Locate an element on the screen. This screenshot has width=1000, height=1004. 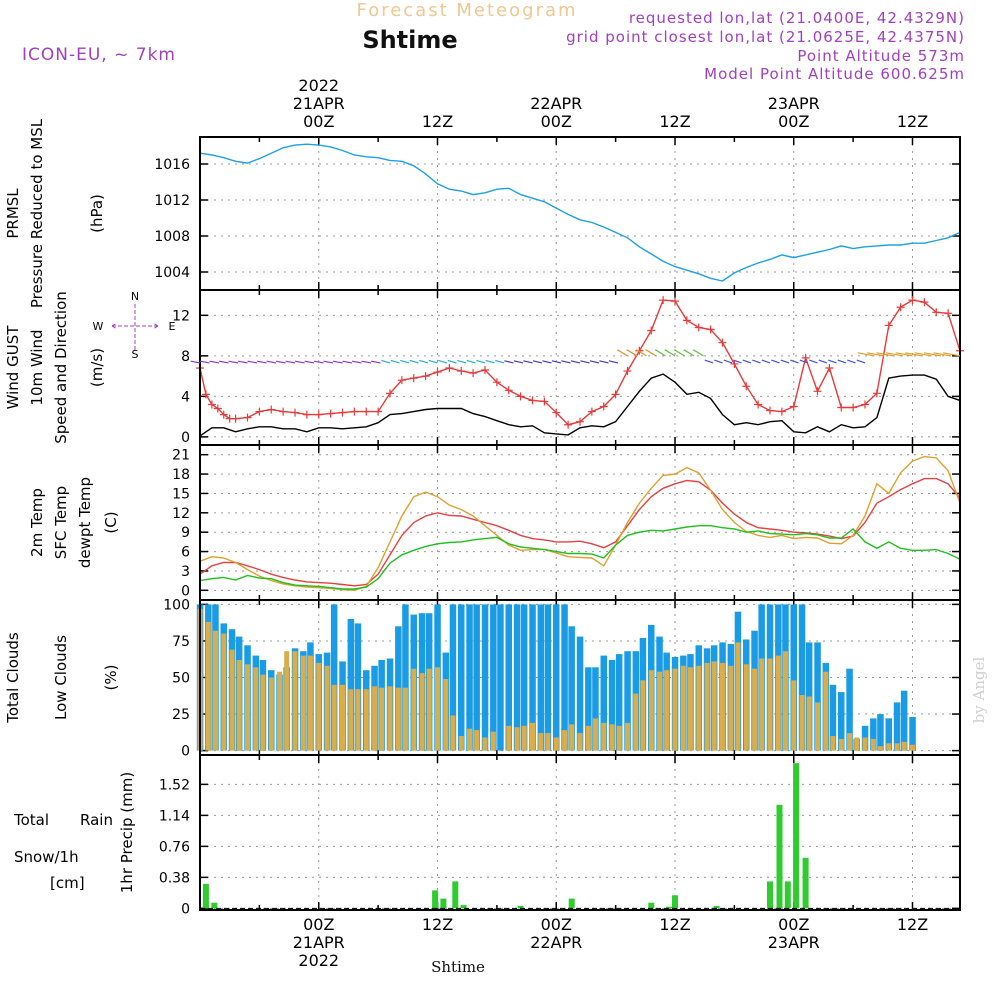
temperature-series-line is located at coordinates (580, 557).